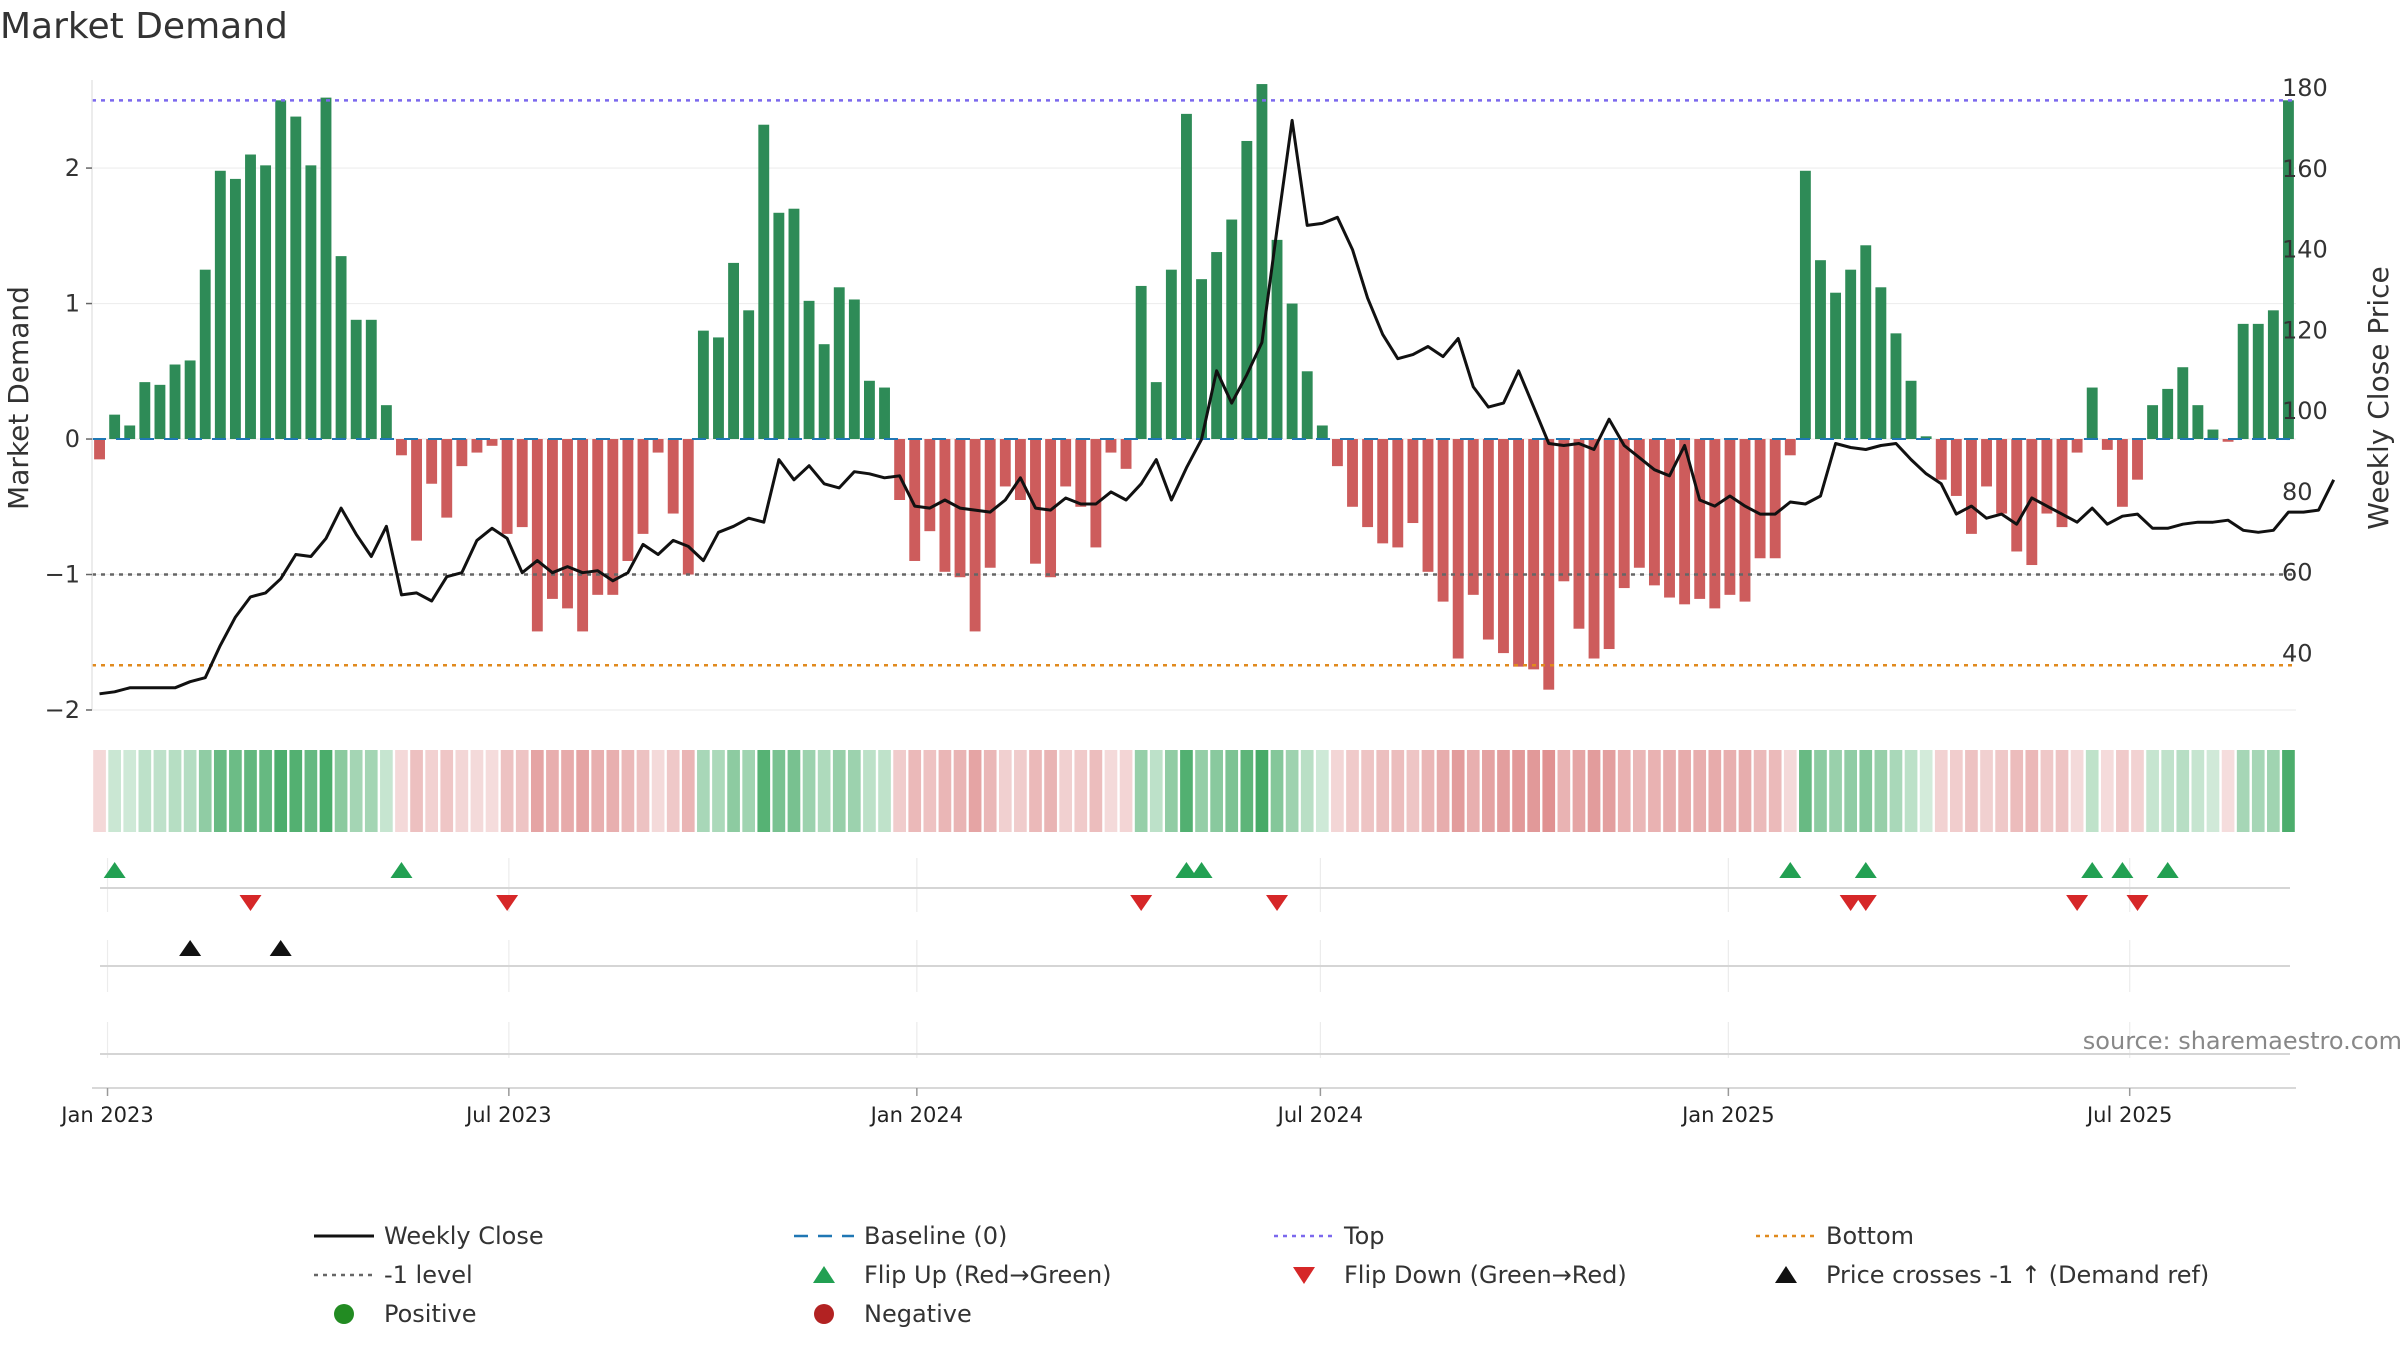 The height and width of the screenshot is (1350, 2400). Describe the element at coordinates (2305, 250) in the screenshot. I see `y2-tick-label: 140` at that location.